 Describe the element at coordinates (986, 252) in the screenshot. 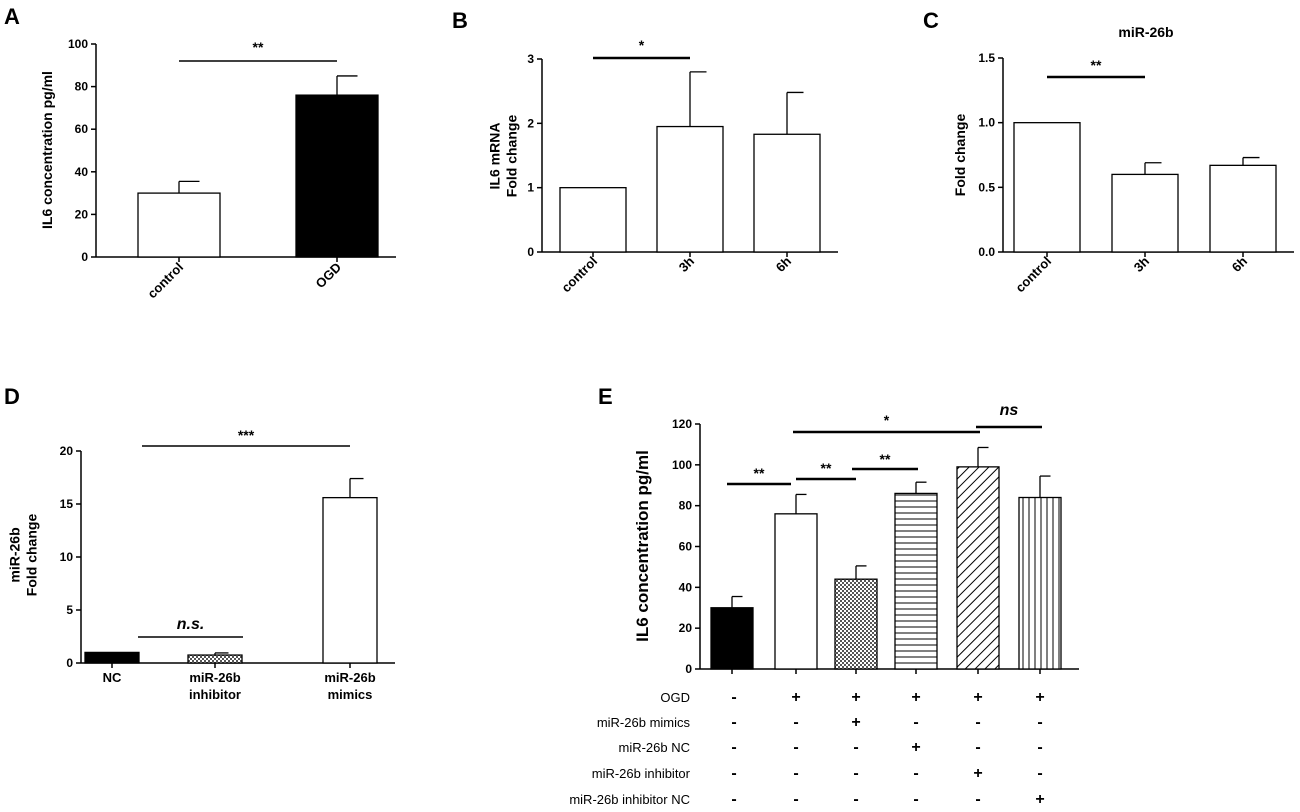

I see `y-tick-label: 0.0` at that location.